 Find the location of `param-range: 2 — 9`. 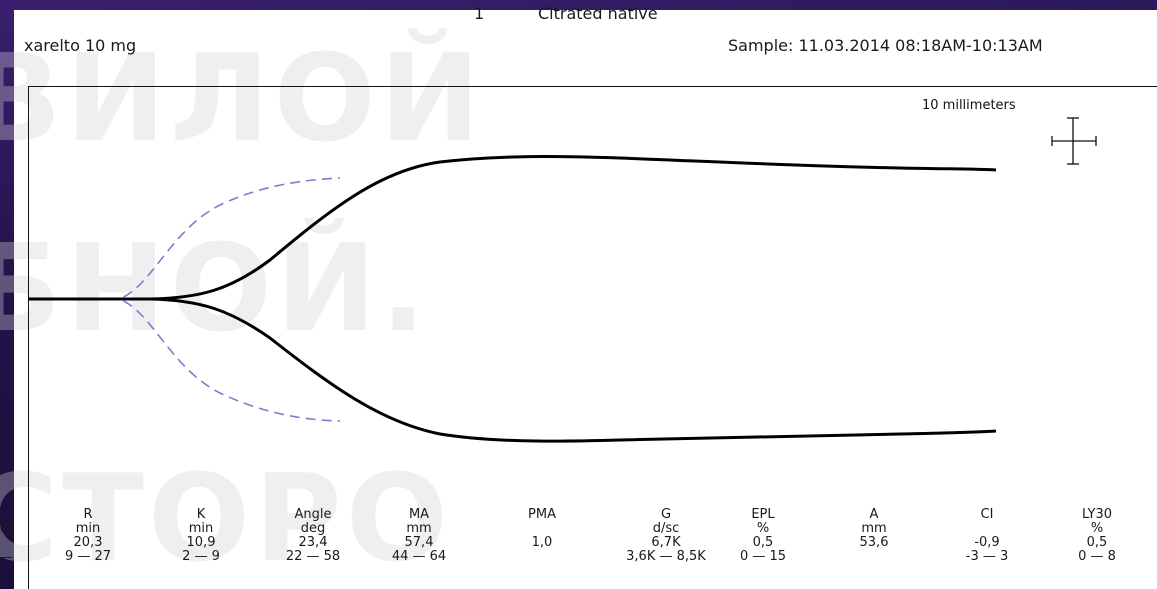

param-range: 2 — 9 is located at coordinates (201, 556).